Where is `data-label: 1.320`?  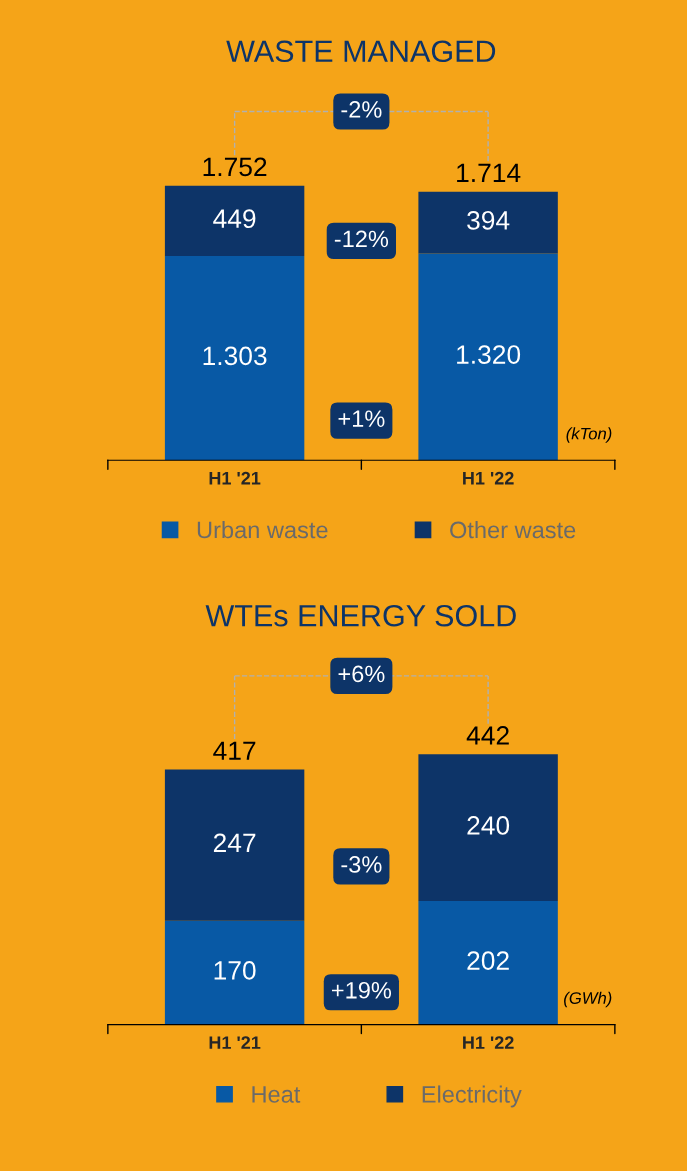 data-label: 1.320 is located at coordinates (489, 354).